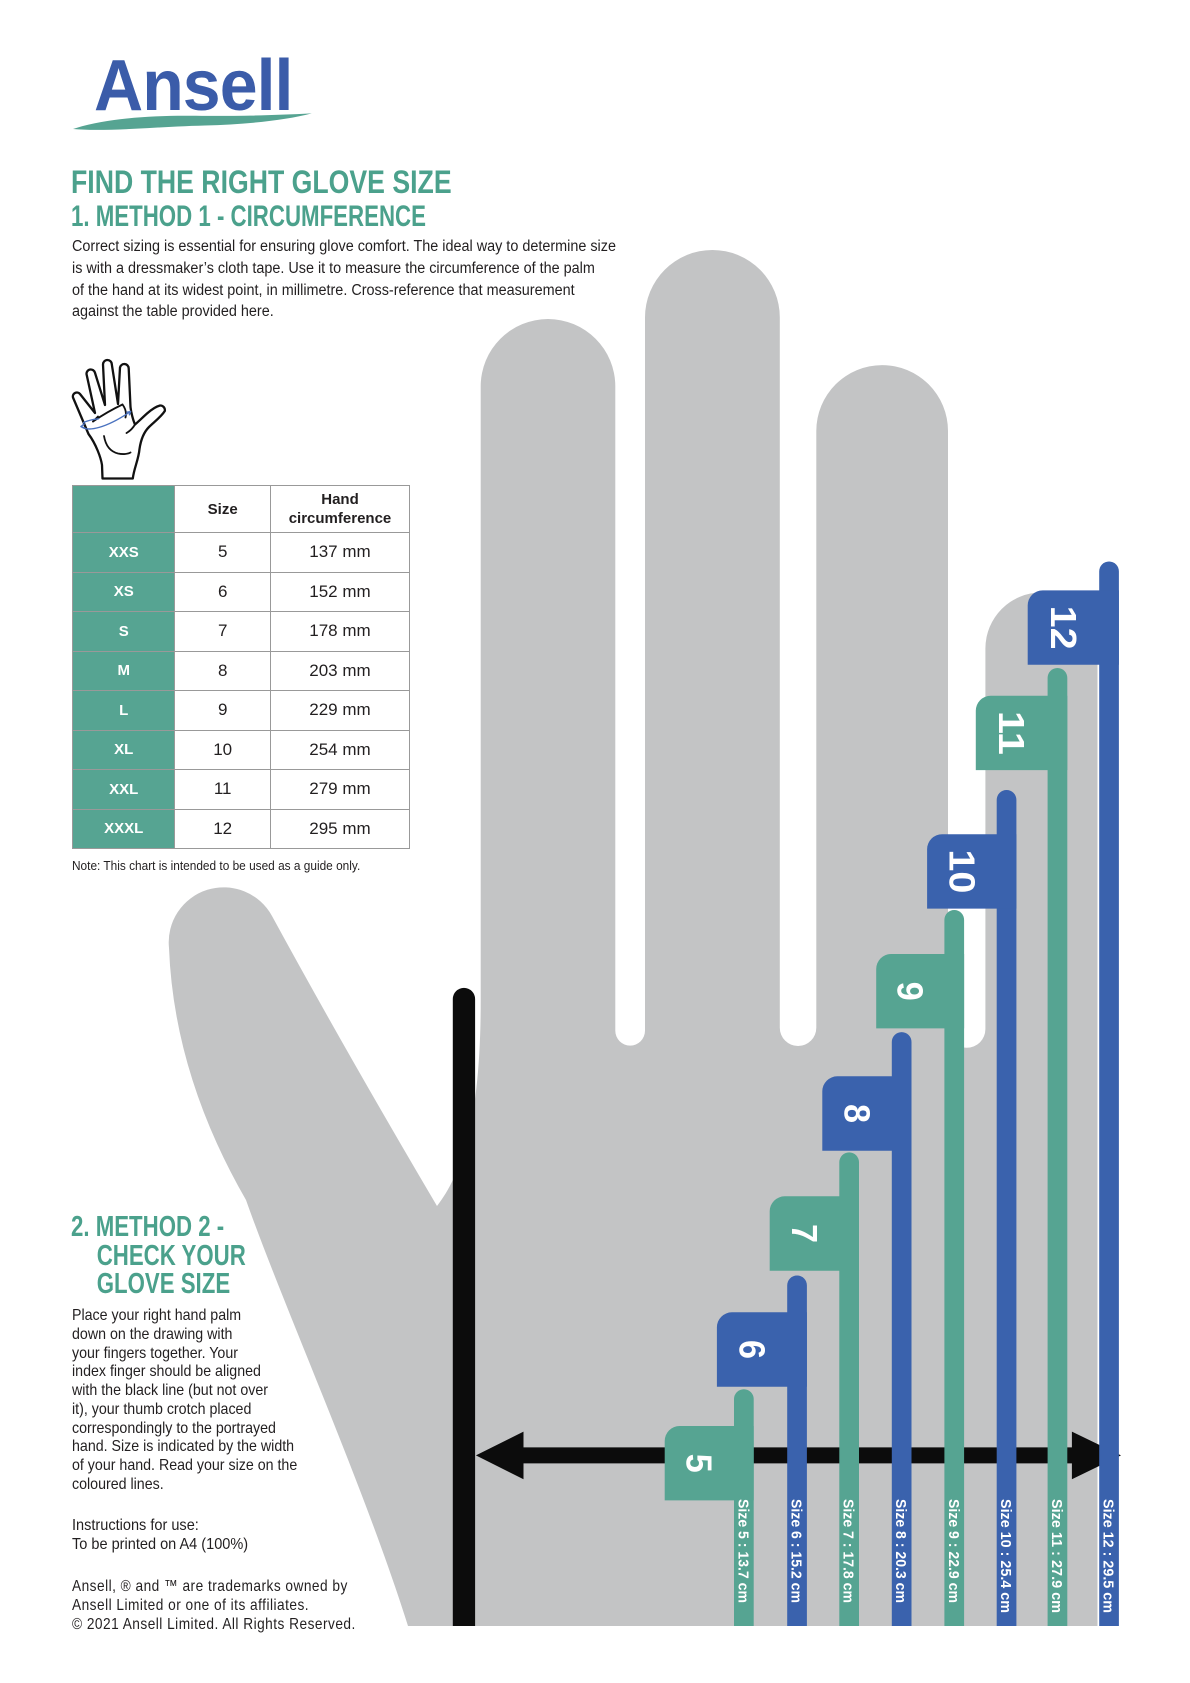 This screenshot has height=1683, width=1190. What do you see at coordinates (751, 1349) in the screenshot?
I see `svg-text: 6` at bounding box center [751, 1349].